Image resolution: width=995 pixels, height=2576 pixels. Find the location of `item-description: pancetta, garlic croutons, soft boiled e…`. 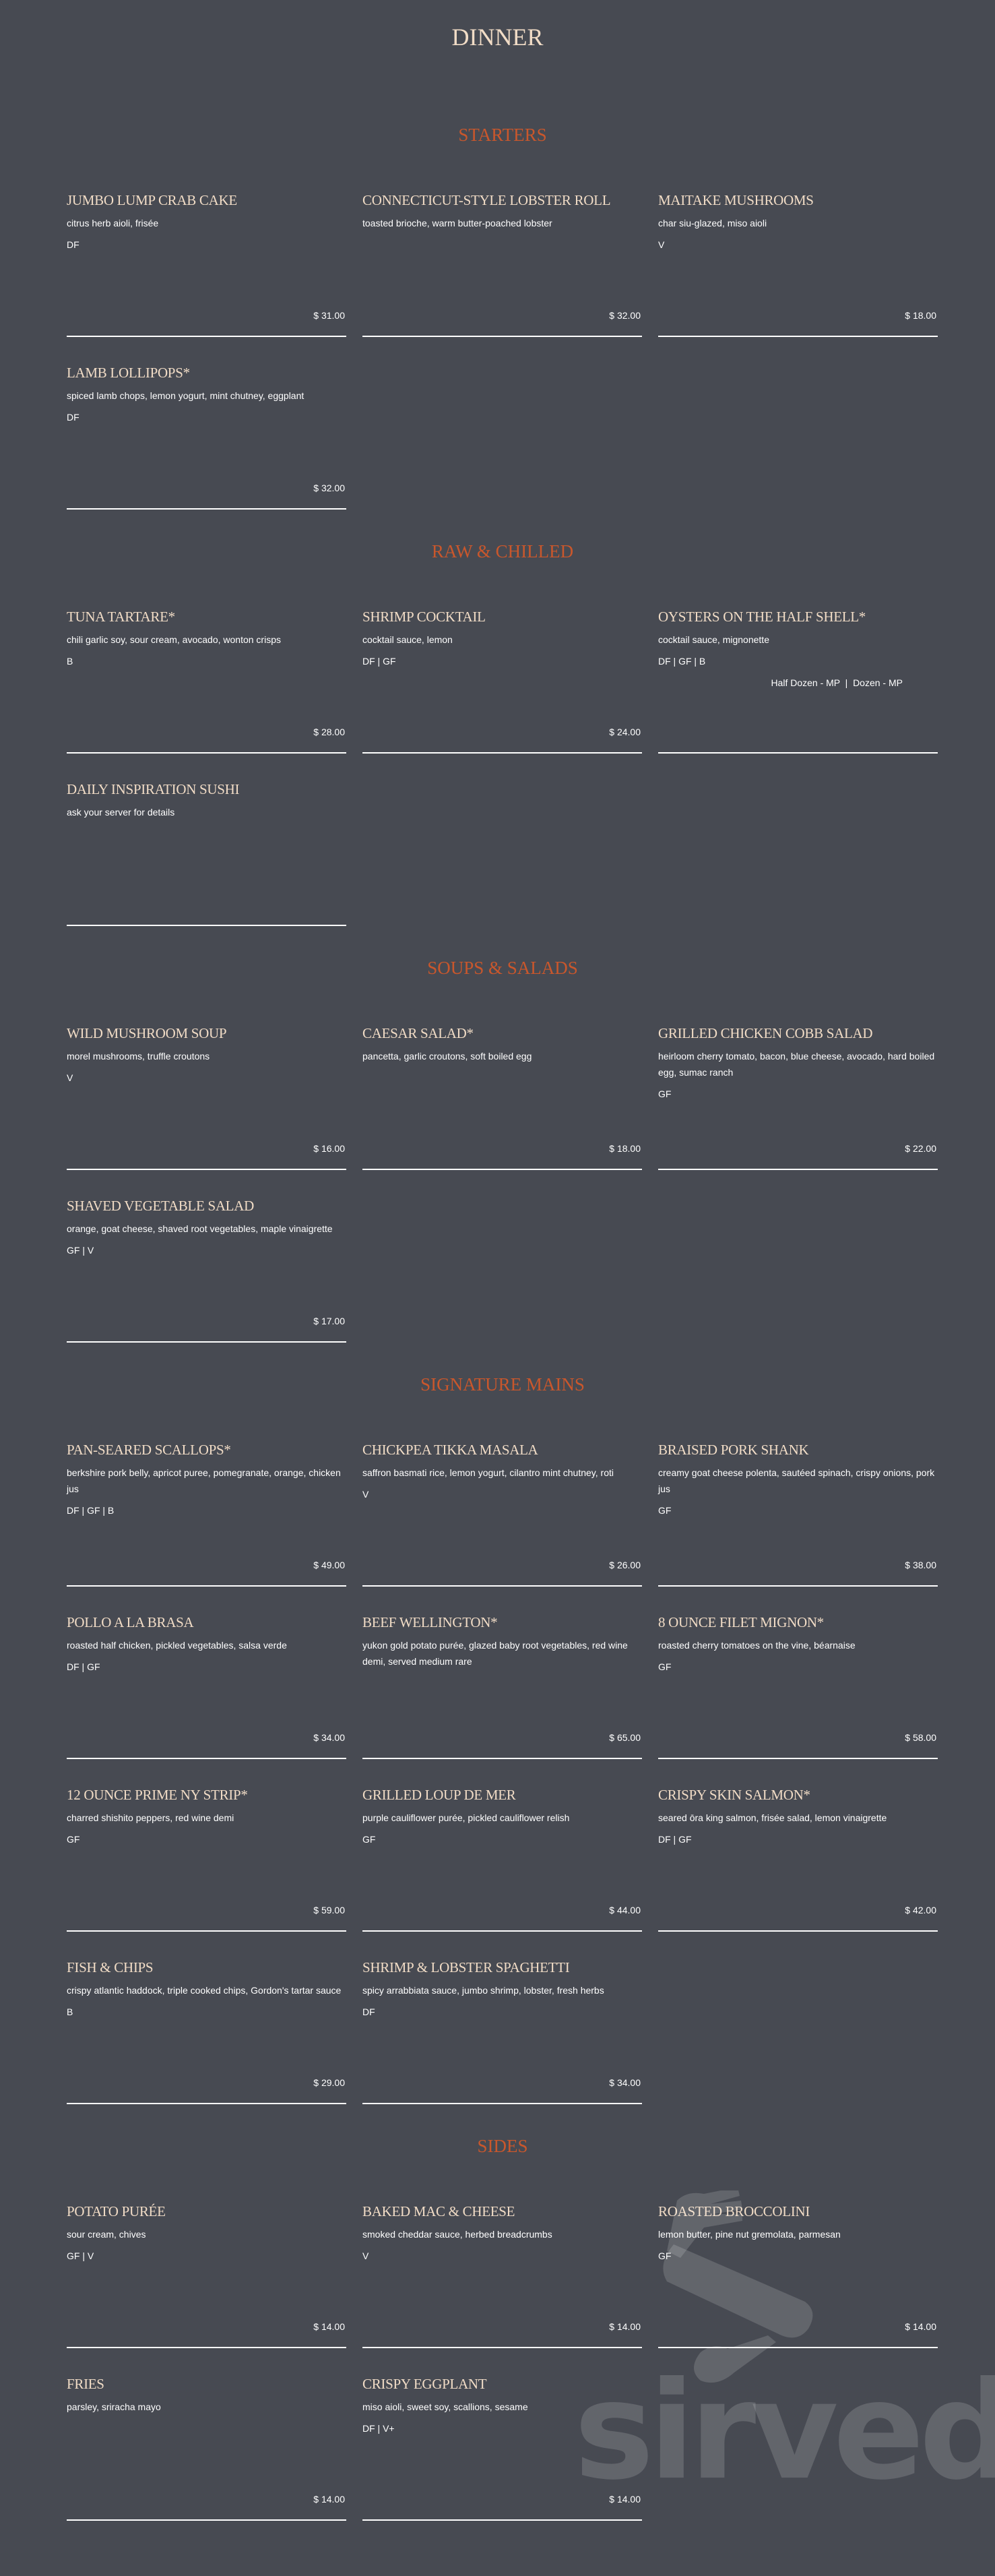

item-description: pancetta, garlic croutons, soft boiled e… is located at coordinates (447, 1057).